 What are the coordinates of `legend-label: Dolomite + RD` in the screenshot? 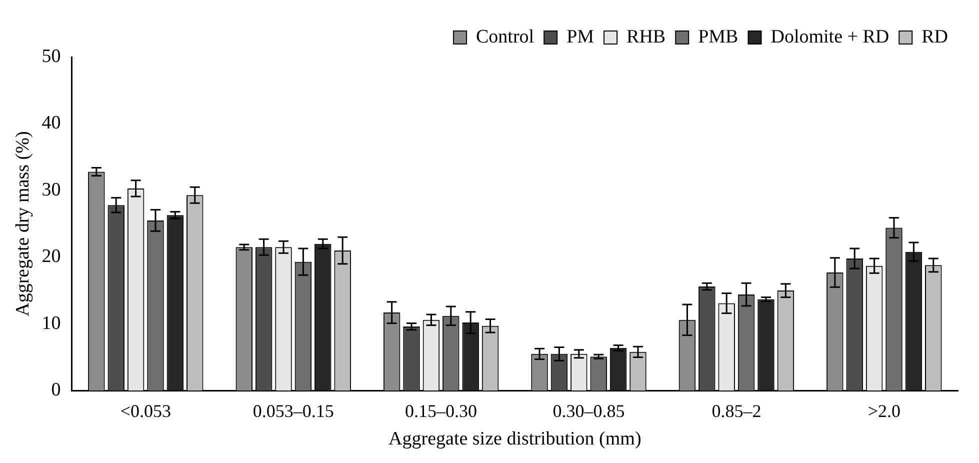 It's located at (830, 37).